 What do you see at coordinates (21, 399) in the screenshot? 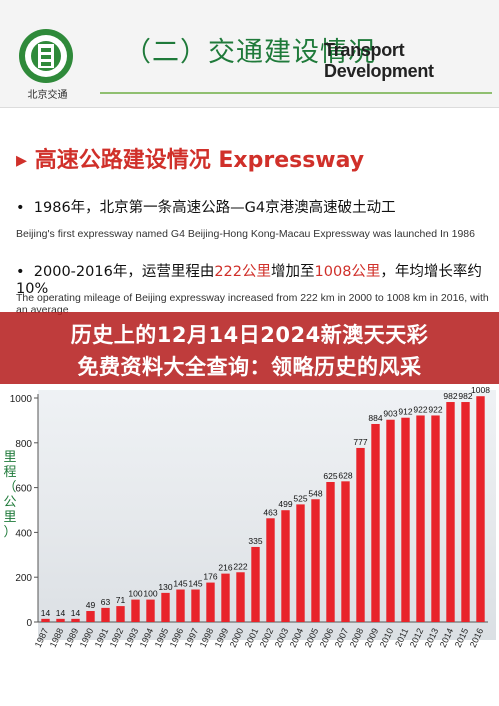
I see `y-tick-label: 1000` at bounding box center [21, 399].